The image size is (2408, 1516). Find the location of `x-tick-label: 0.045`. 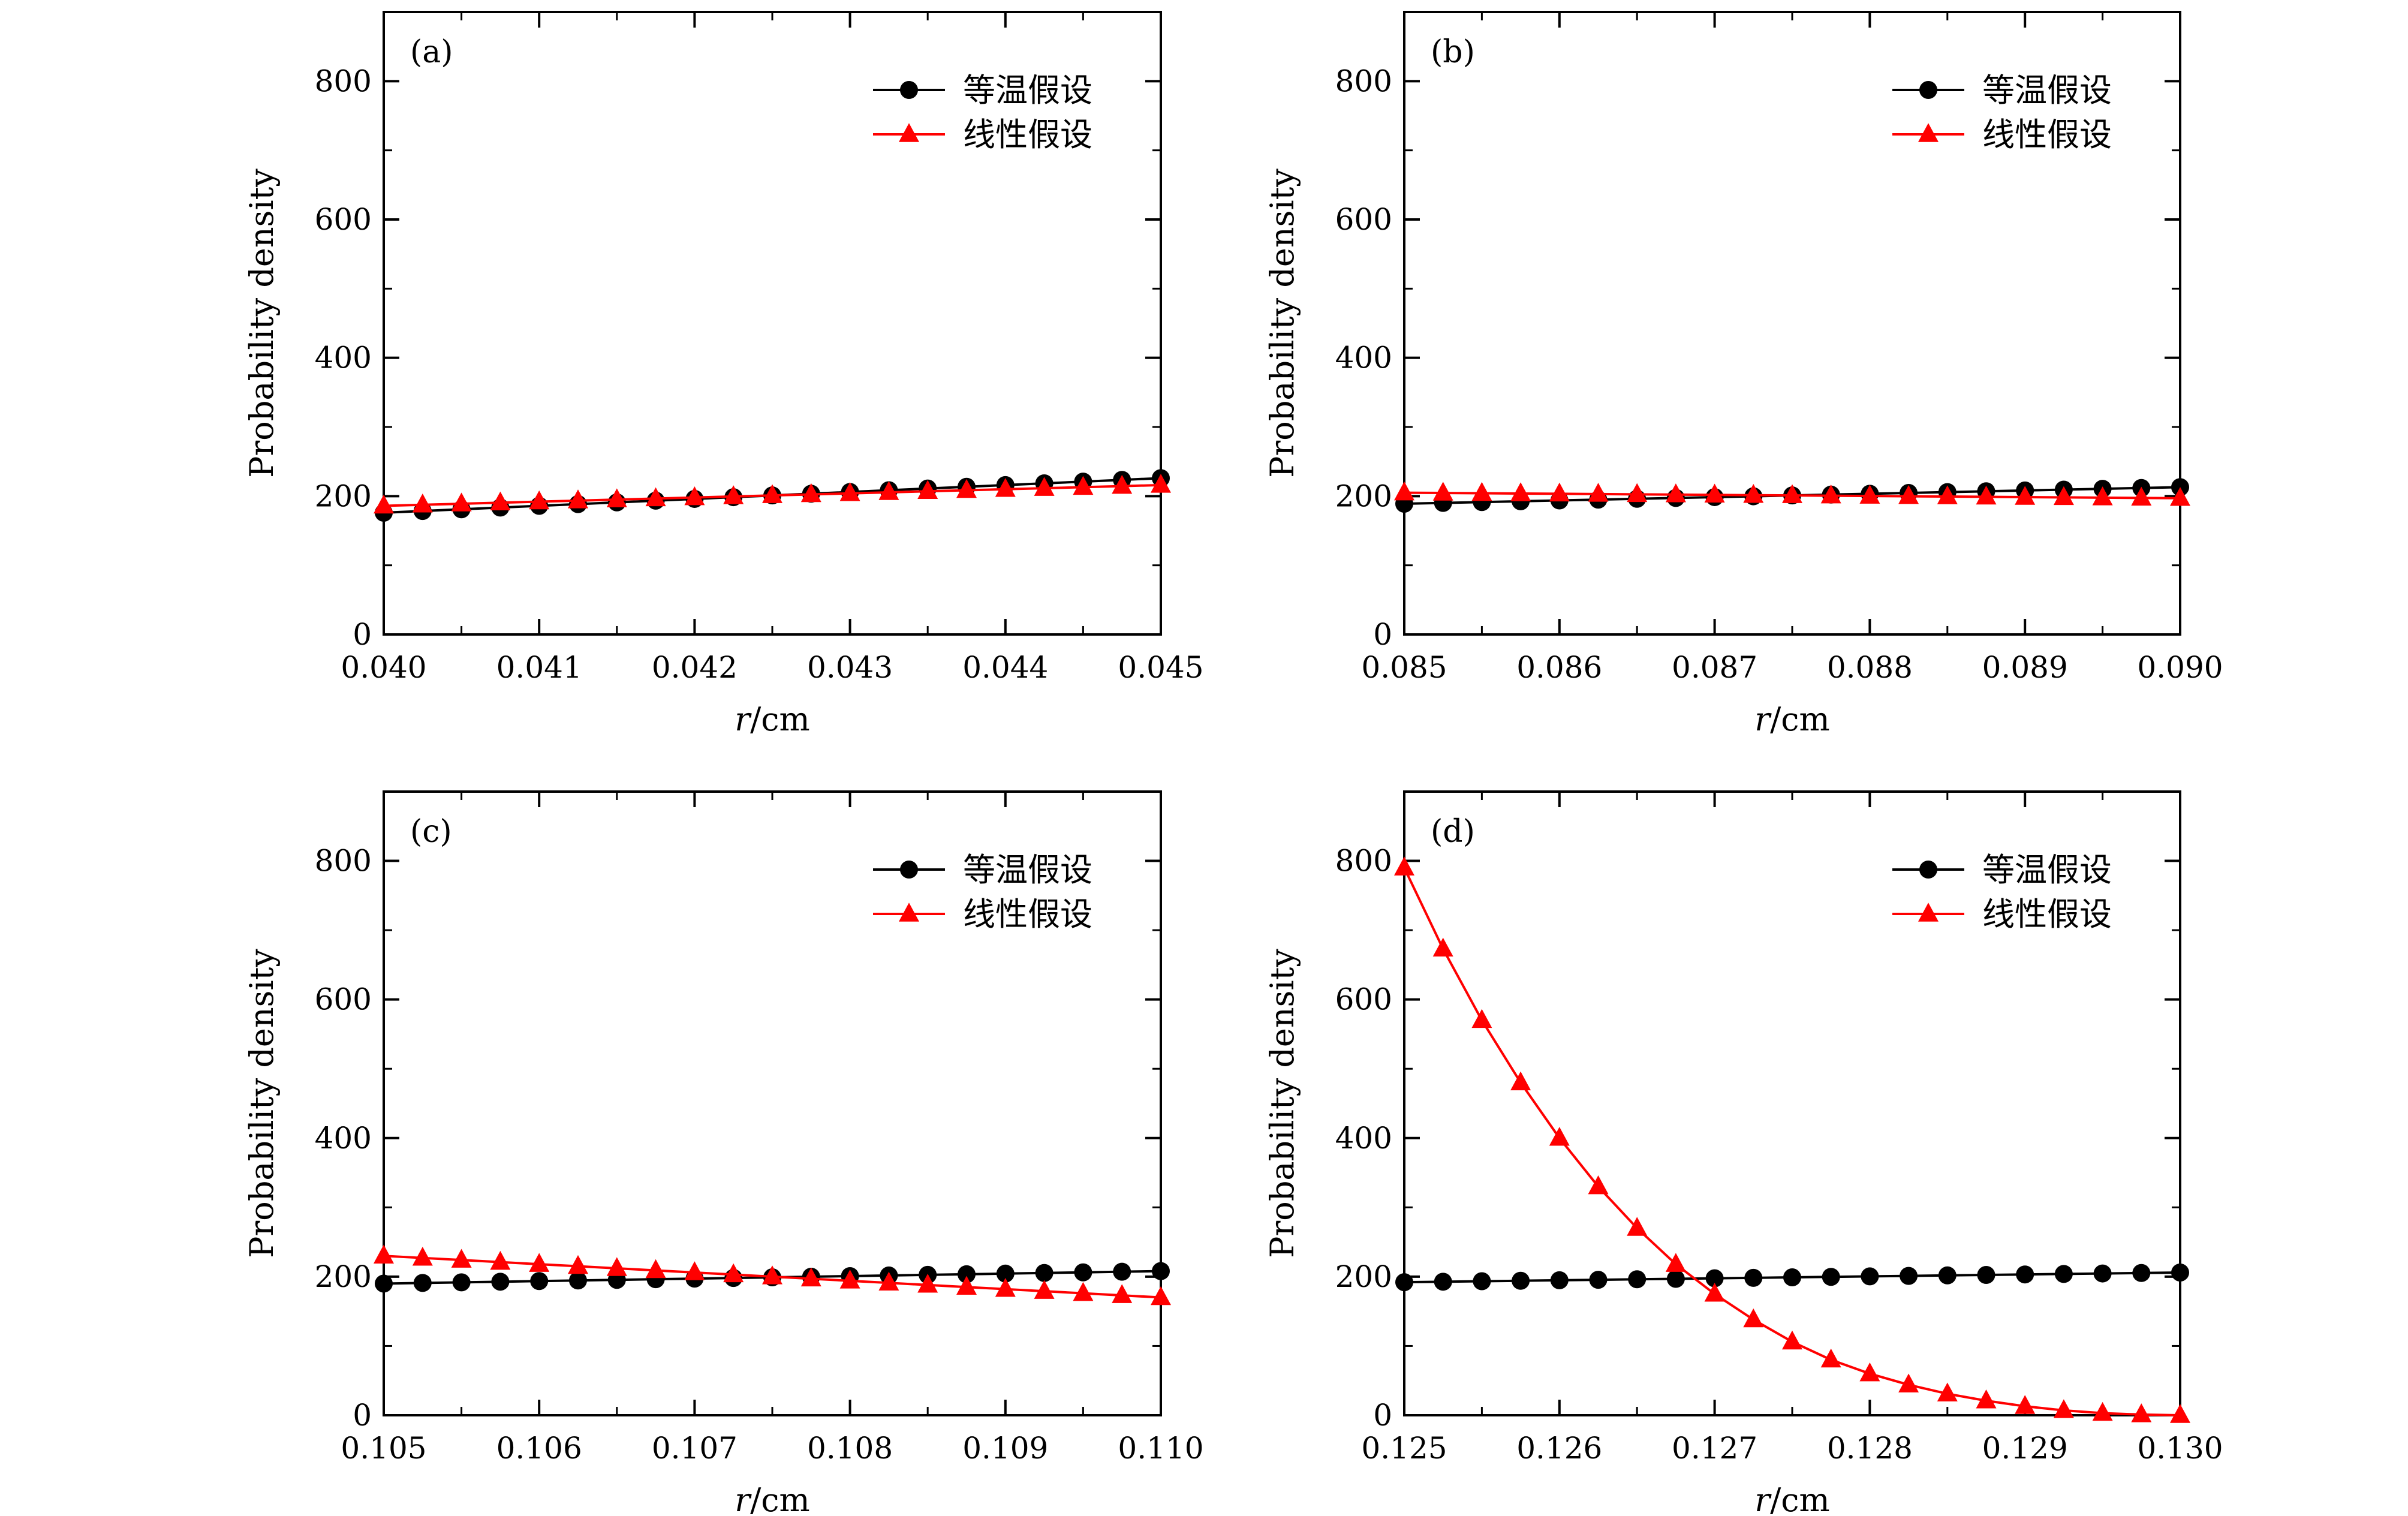

x-tick-label: 0.045 is located at coordinates (1161, 667).